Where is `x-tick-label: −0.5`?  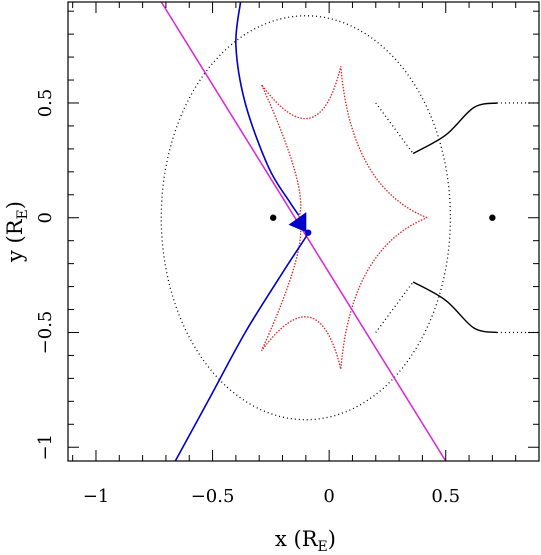 x-tick-label: −0.5 is located at coordinates (213, 496).